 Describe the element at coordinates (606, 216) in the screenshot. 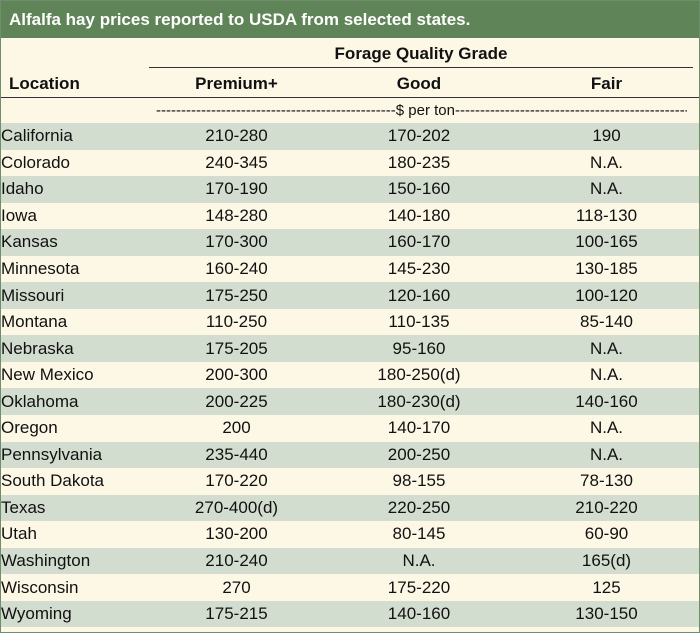

I see `fair-cell: 118-130` at that location.